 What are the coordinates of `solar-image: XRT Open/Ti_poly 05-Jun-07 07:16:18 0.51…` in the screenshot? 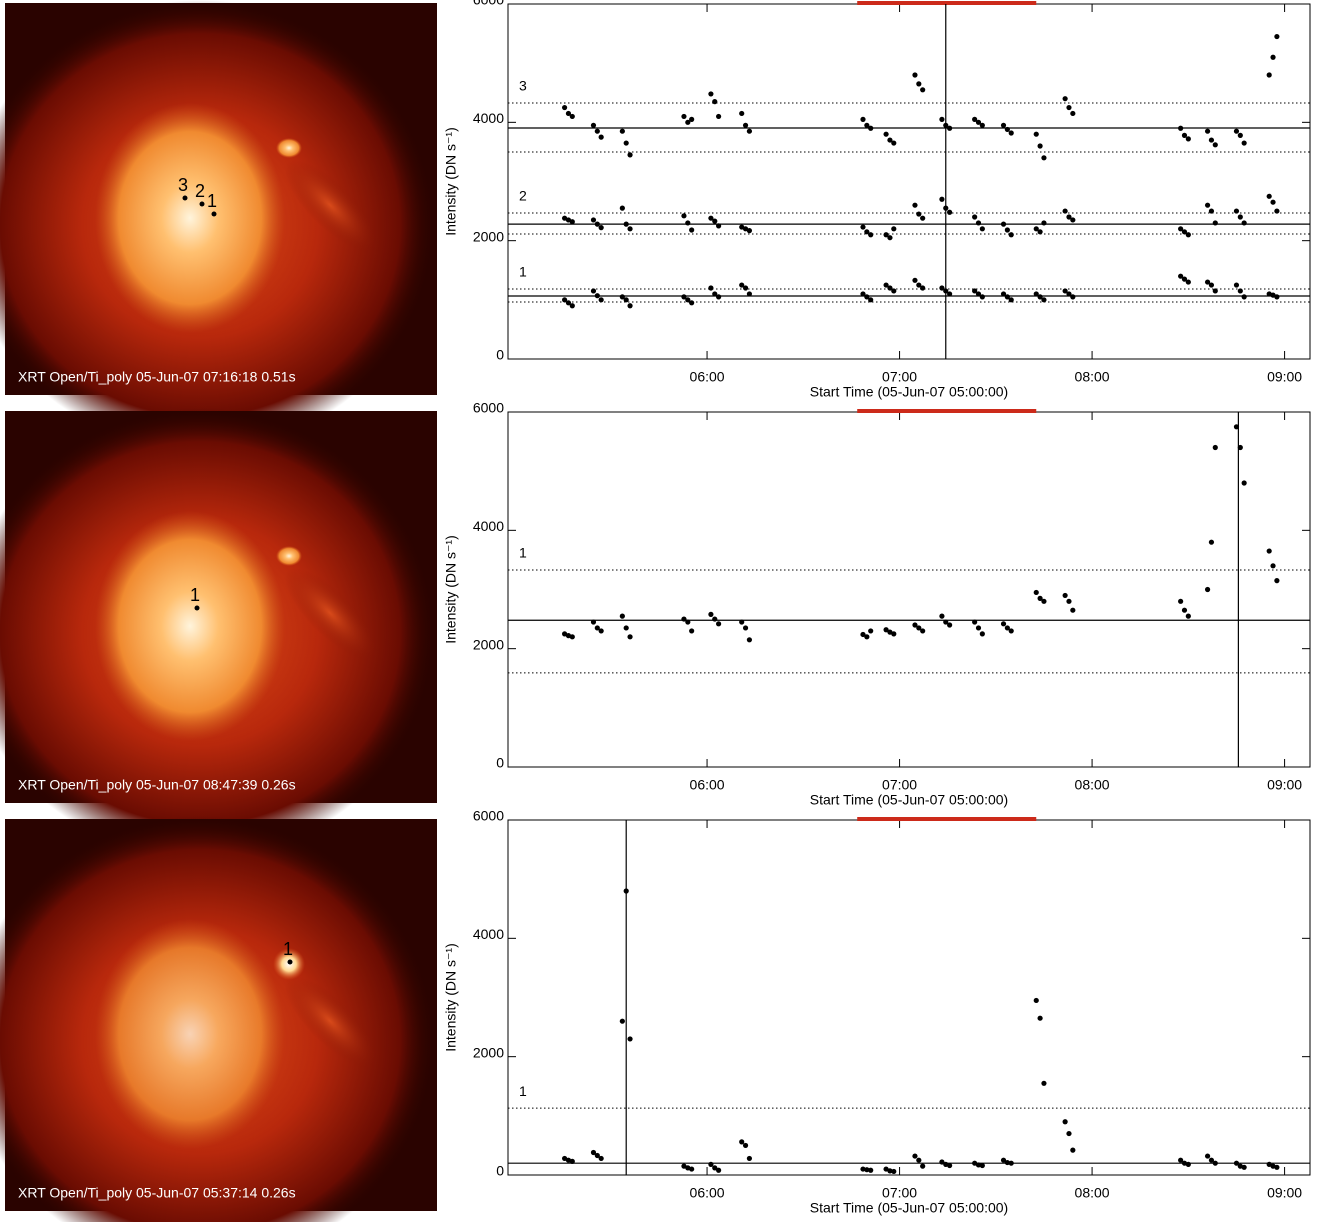 It's located at (218, 225).